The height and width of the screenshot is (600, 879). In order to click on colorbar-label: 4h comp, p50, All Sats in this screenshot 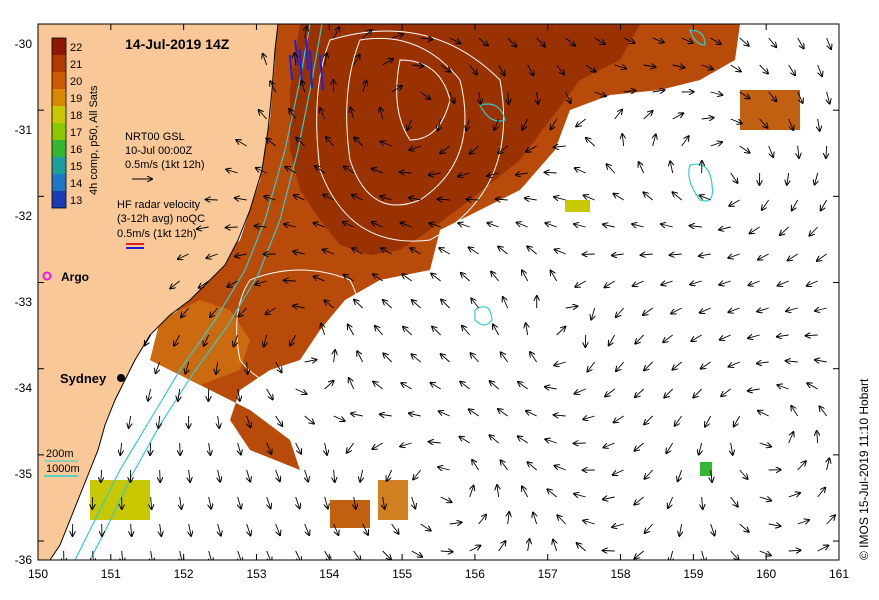, I will do `click(94, 140)`.